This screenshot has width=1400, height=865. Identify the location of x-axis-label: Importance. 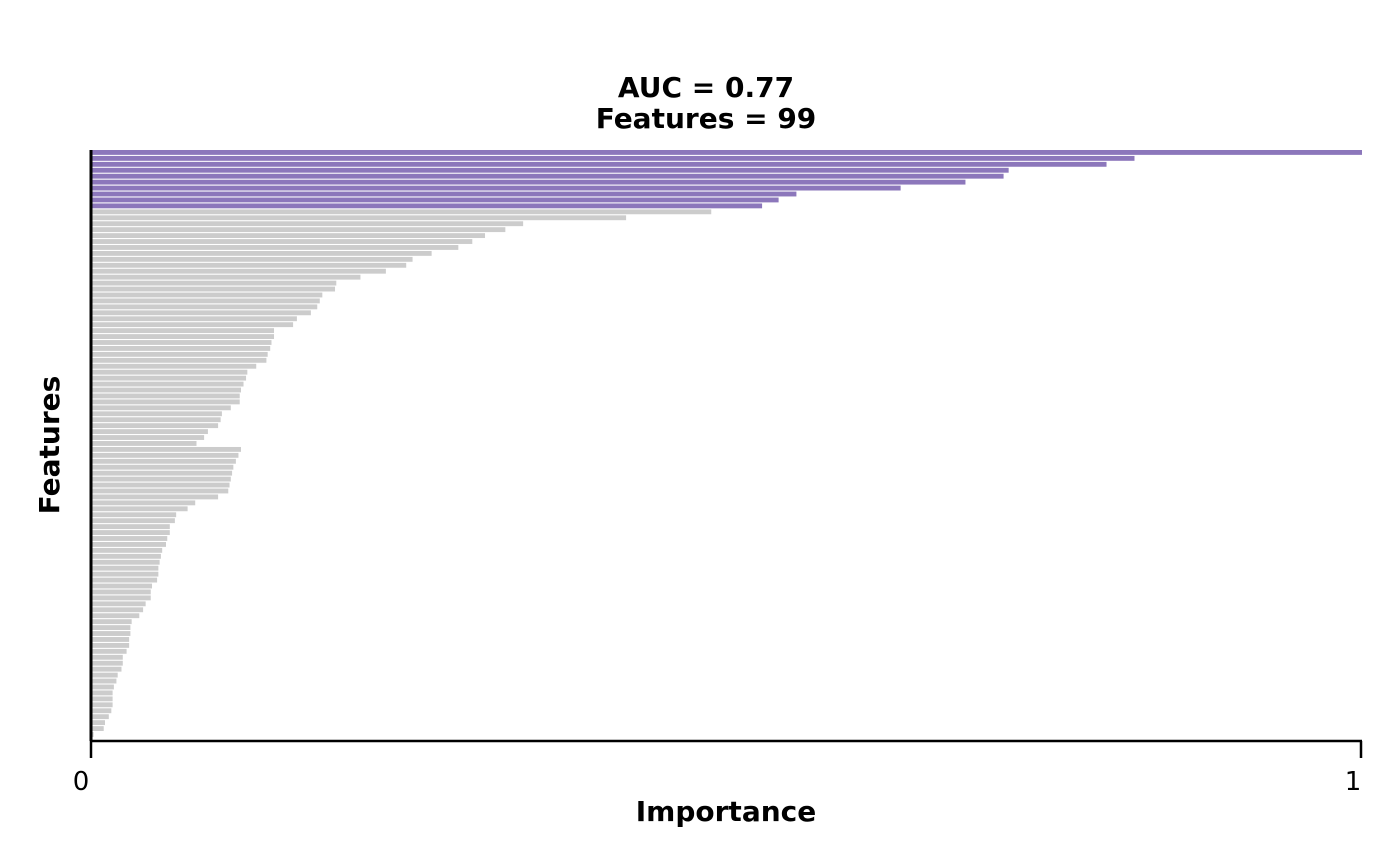
(726, 811).